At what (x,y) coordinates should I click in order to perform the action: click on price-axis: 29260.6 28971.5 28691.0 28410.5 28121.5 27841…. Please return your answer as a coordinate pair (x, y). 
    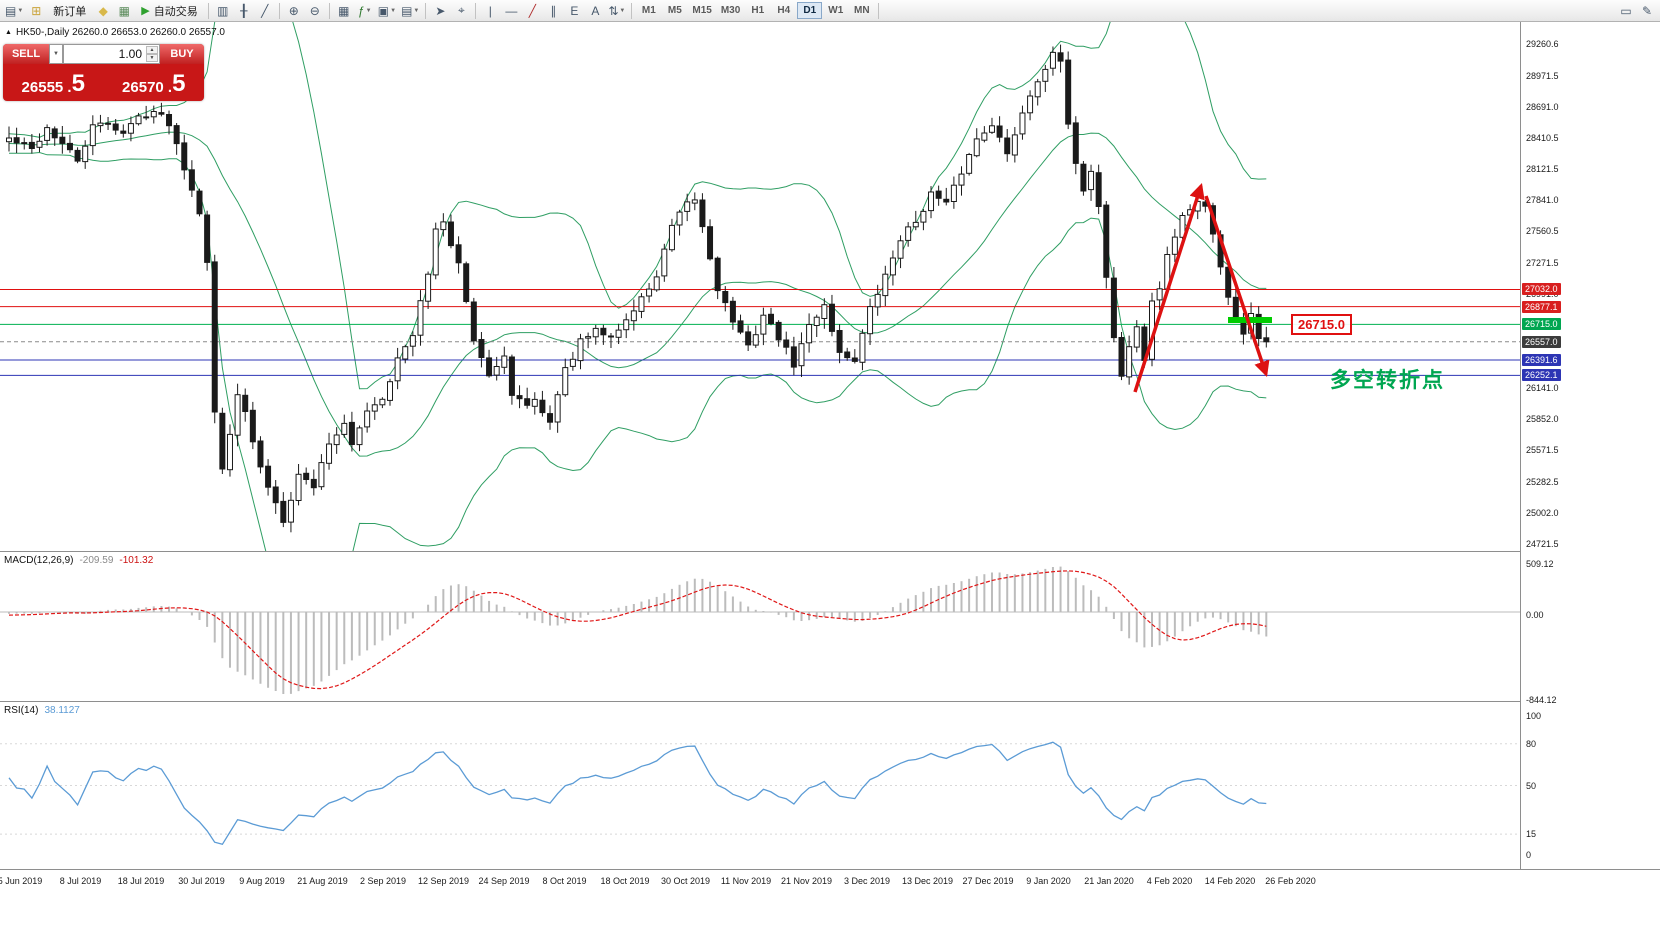
    Looking at the image, I should click on (1590, 445).